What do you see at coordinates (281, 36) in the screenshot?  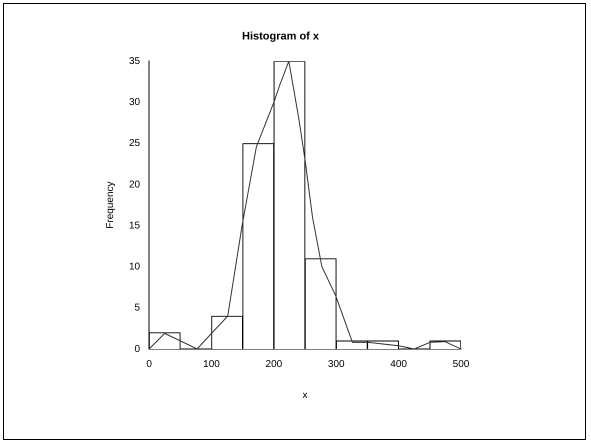 I see `chart-title: Histogram of x` at bounding box center [281, 36].